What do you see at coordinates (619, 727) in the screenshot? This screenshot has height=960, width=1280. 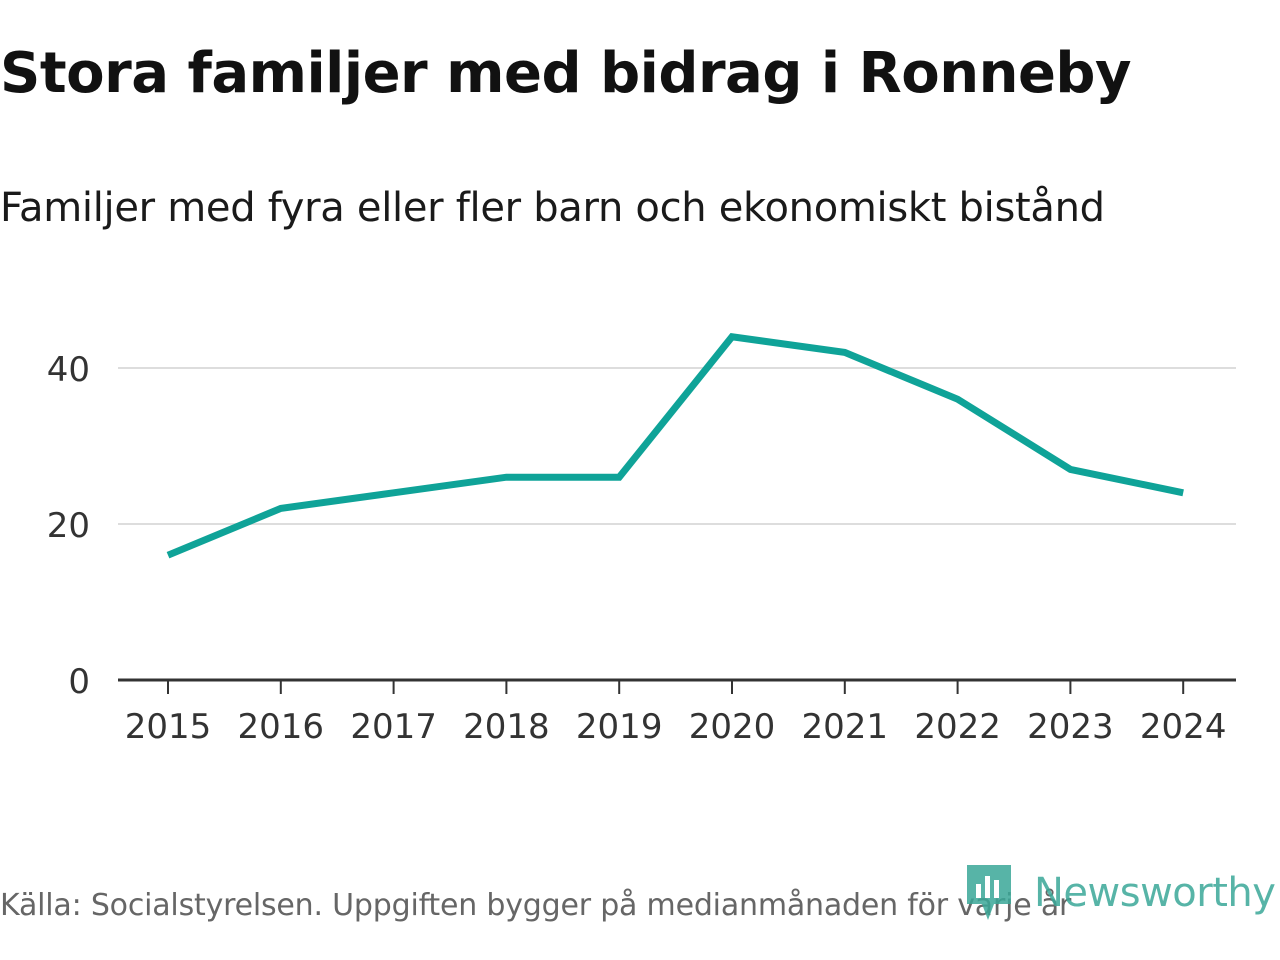 I see `x-tick-label: 2019` at bounding box center [619, 727].